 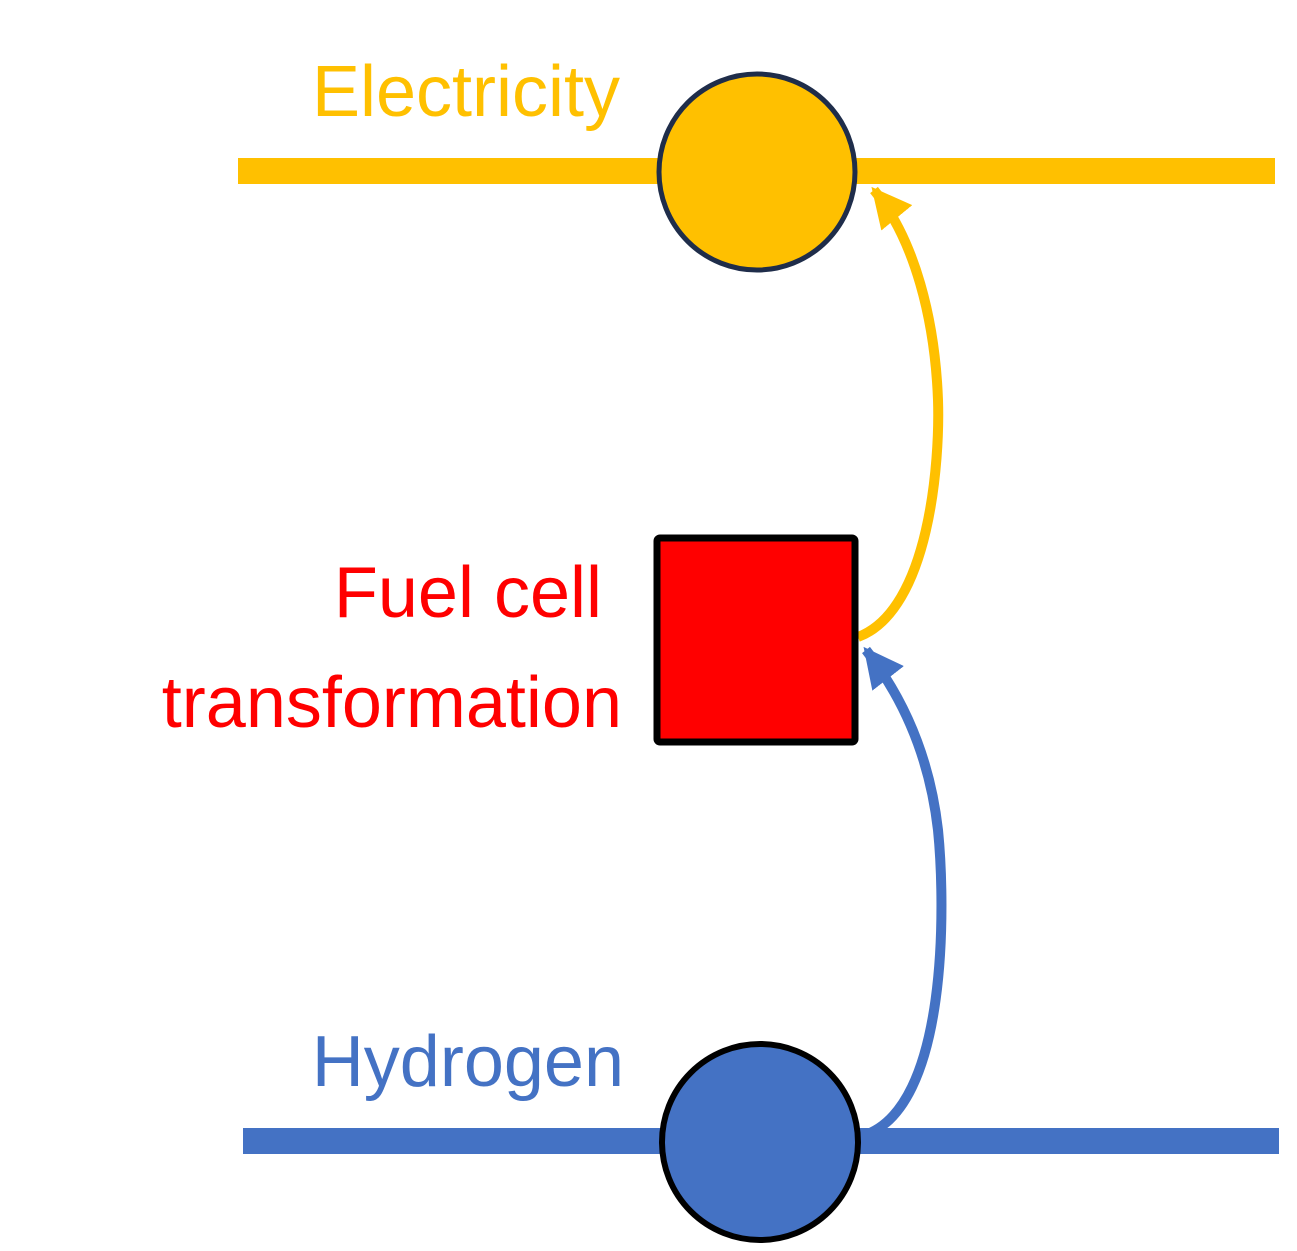 I want to click on hydrogen-label: Hydrogen, so click(x=468, y=1062).